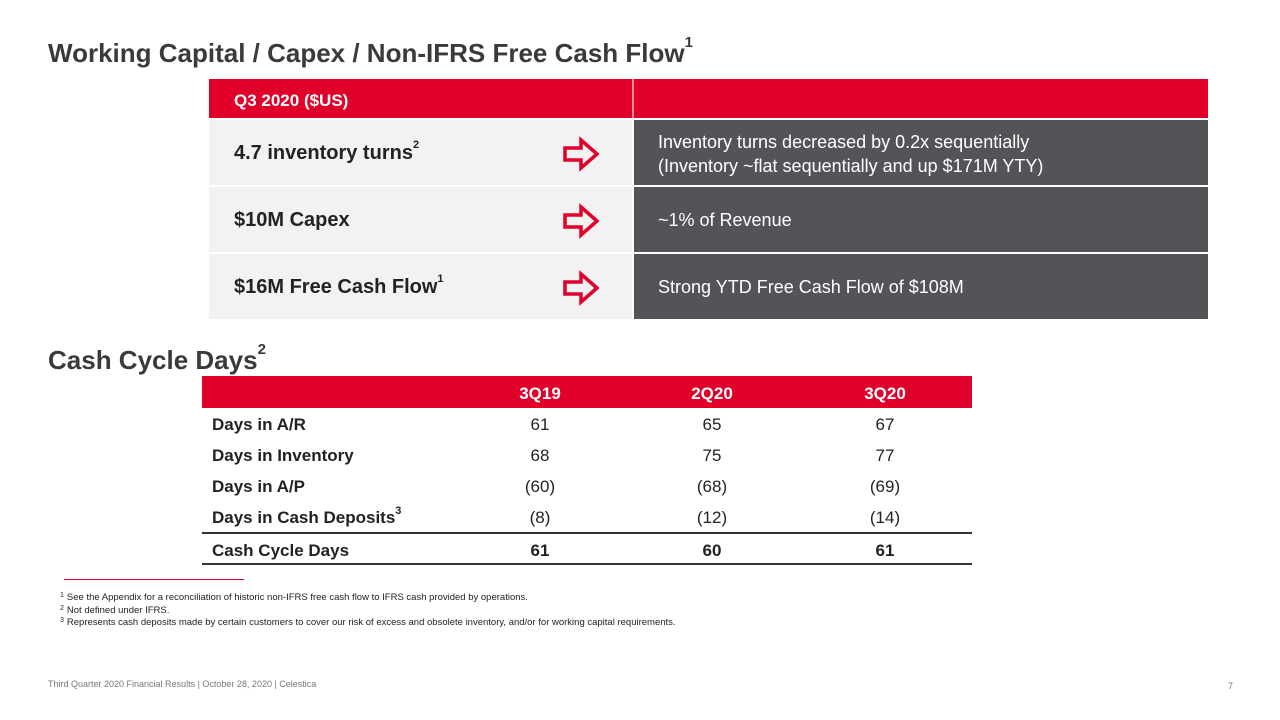  What do you see at coordinates (587, 454) in the screenshot?
I see `table-row: Days in Inventory 68 75 77` at bounding box center [587, 454].